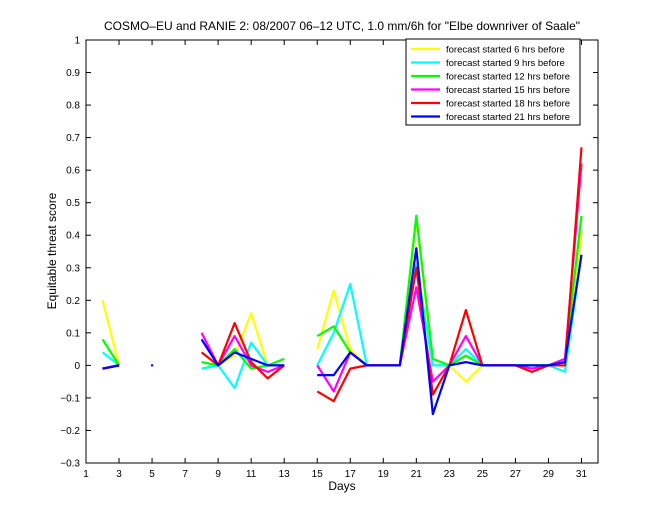 This screenshot has height=525, width=660. I want to click on x-axis-label: Days, so click(341, 486).